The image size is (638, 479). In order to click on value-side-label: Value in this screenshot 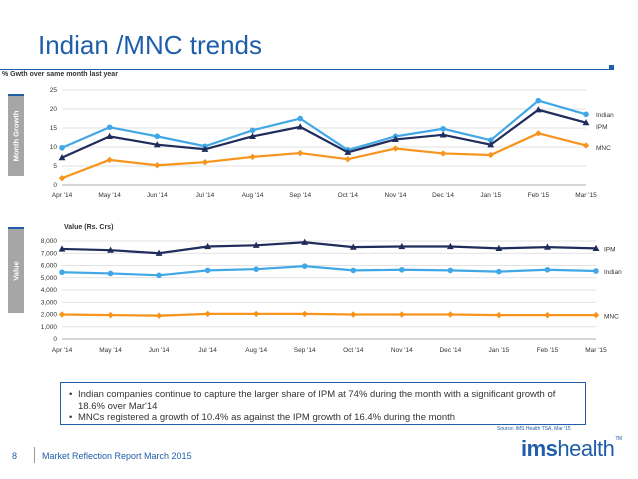, I will do `click(16, 270)`.